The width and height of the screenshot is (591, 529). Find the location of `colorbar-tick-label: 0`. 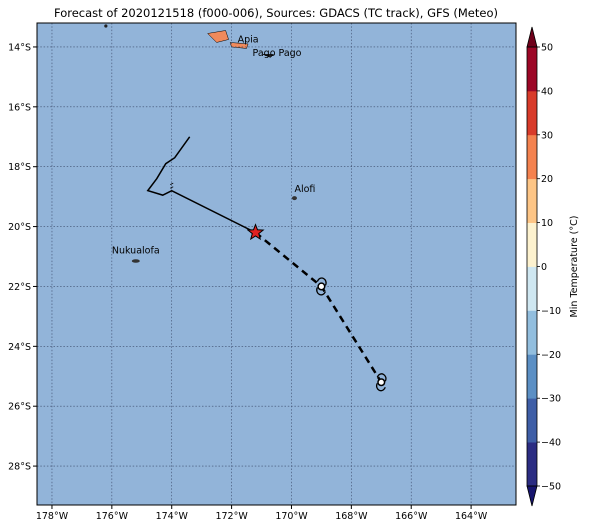

colorbar-tick-label: 0 is located at coordinates (544, 267).